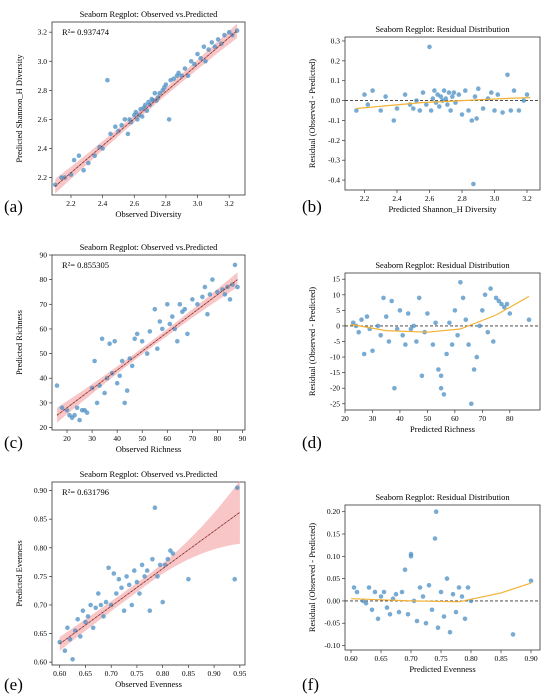 This screenshot has width=550, height=700. Describe the element at coordinates (336, 40) in the screenshot. I see `y-tick-label: 0.3` at that location.